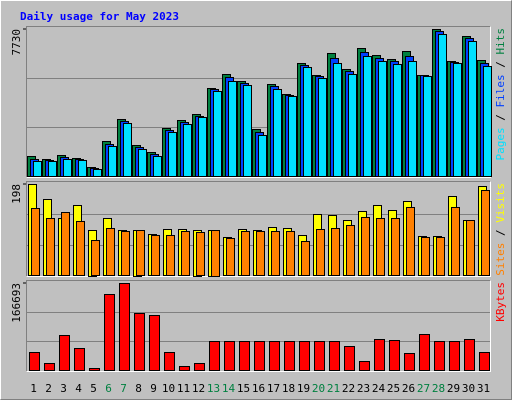 Image resolution: width=512 pixels, height=400 pixels. What do you see at coordinates (99, 16) in the screenshot?
I see `chart-title: Daily usage for May 2023` at bounding box center [99, 16].